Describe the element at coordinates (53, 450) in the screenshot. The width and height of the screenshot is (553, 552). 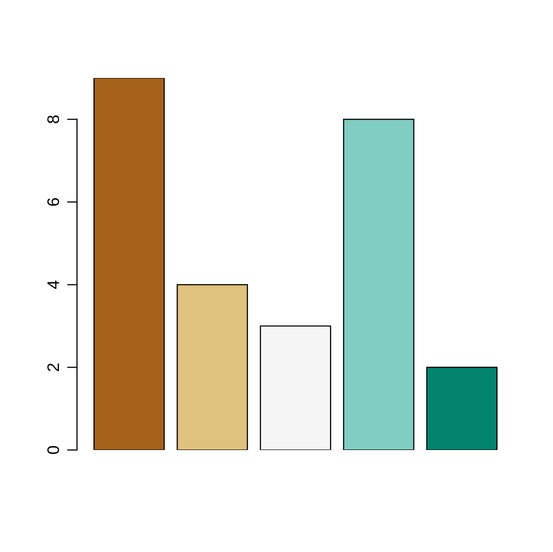
I see `y-tick-label: 0` at that location.